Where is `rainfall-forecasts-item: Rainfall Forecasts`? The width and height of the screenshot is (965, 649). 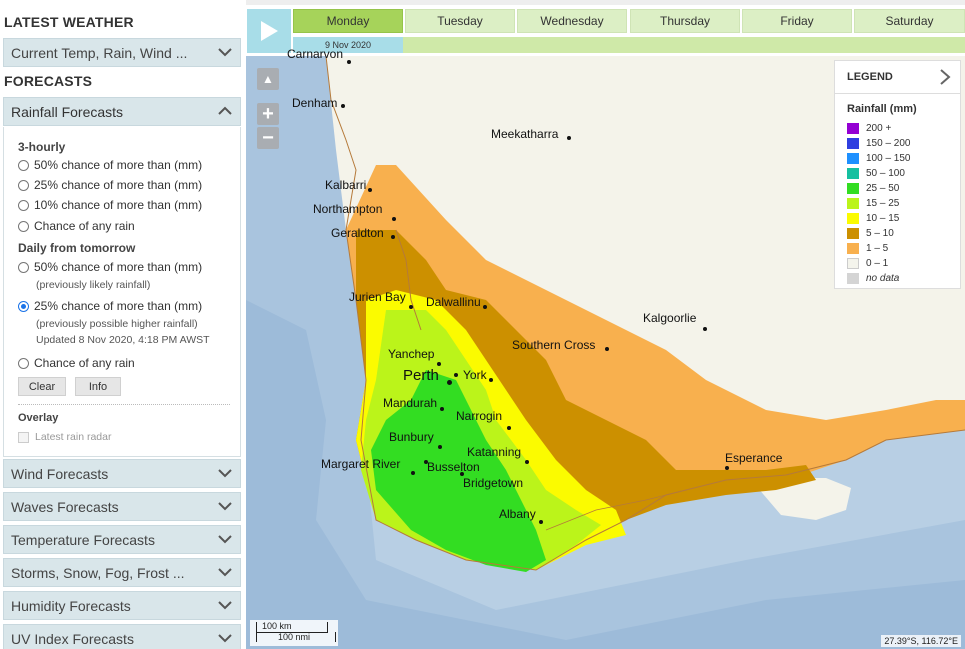 rainfall-forecasts-item: Rainfall Forecasts is located at coordinates (122, 111).